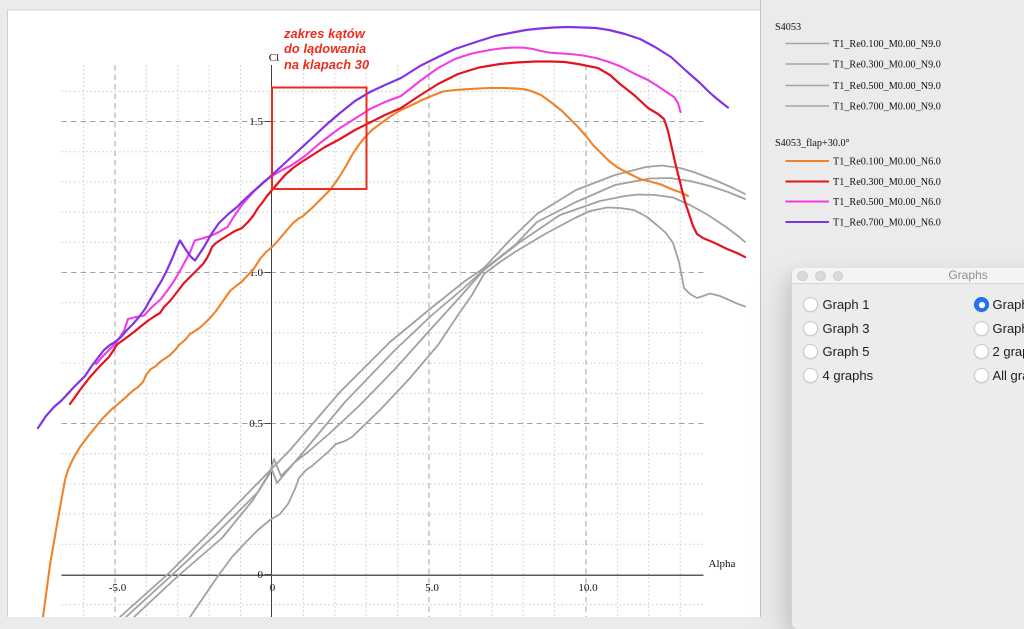 The width and height of the screenshot is (1024, 629). I want to click on svg-text: T1_Re0.300_M0.00_N6.0, so click(887, 182).